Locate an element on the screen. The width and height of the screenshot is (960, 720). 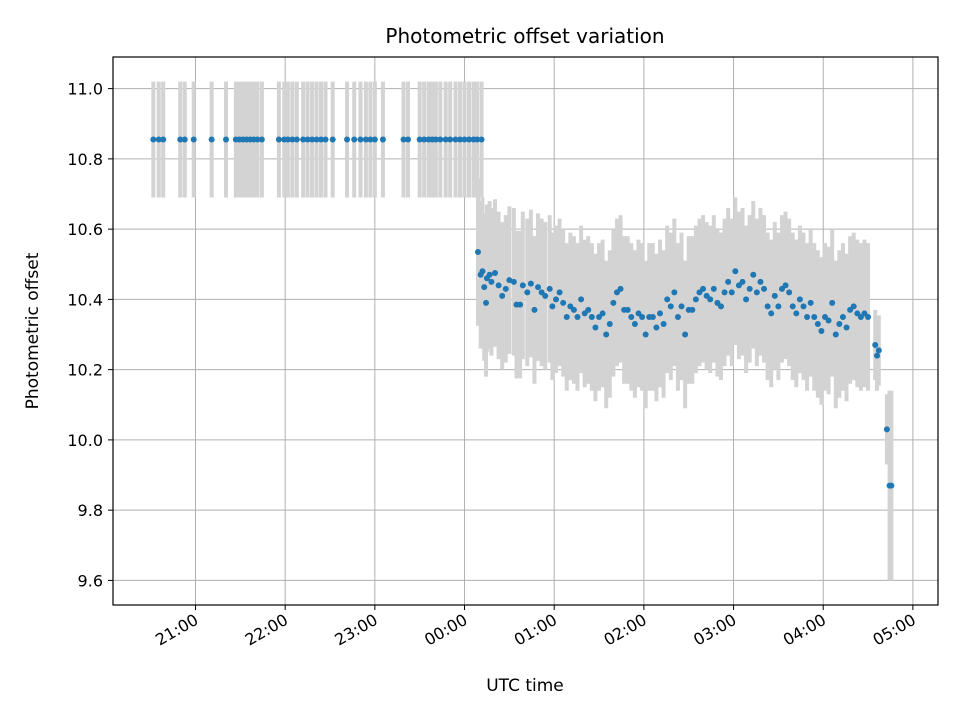
x-tick-label: 02:00 is located at coordinates (624, 630).